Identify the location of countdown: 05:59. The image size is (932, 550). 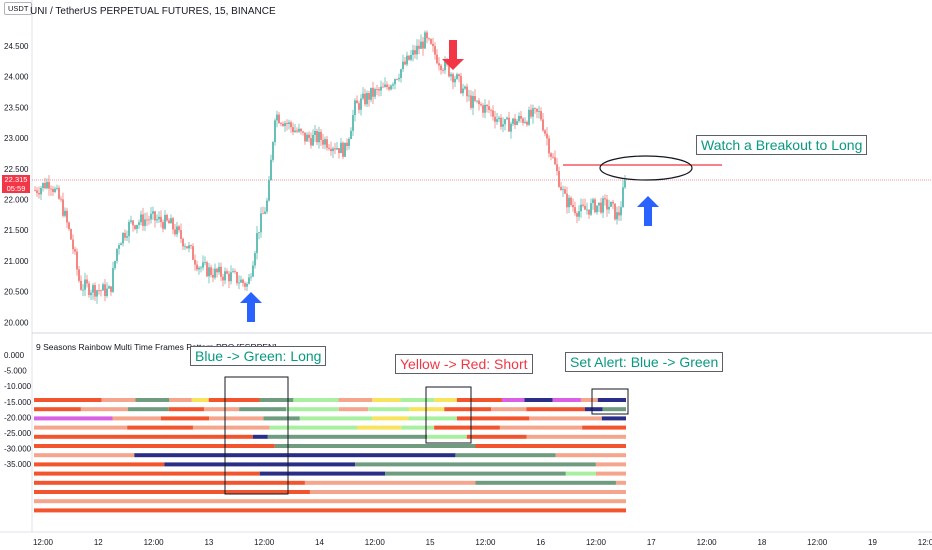
(16, 188).